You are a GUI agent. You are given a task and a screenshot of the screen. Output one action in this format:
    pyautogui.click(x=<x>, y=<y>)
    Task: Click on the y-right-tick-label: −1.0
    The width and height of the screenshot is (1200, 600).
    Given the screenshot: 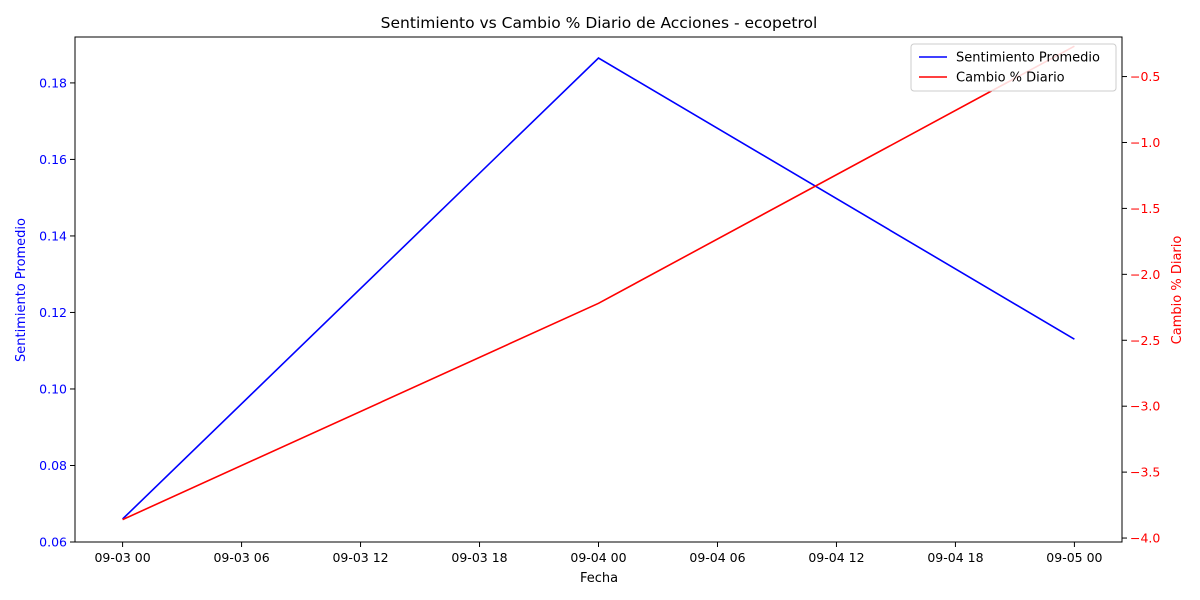 What is the action you would take?
    pyautogui.click(x=1145, y=142)
    